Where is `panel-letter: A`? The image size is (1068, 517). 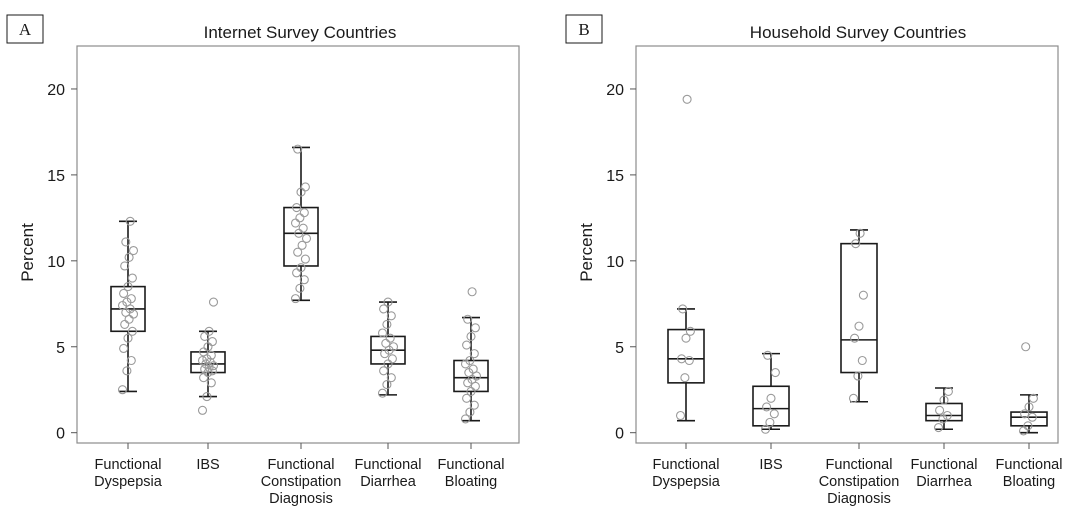 panel-letter: A is located at coordinates (25, 29).